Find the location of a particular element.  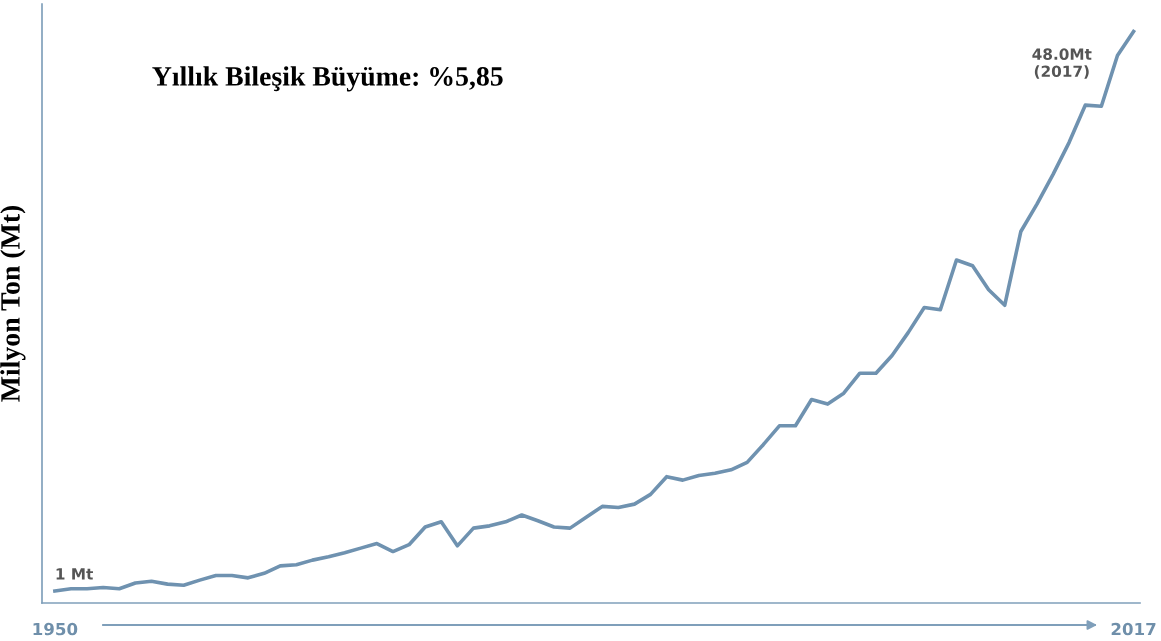

annotation: 1 Mt is located at coordinates (74, 574).